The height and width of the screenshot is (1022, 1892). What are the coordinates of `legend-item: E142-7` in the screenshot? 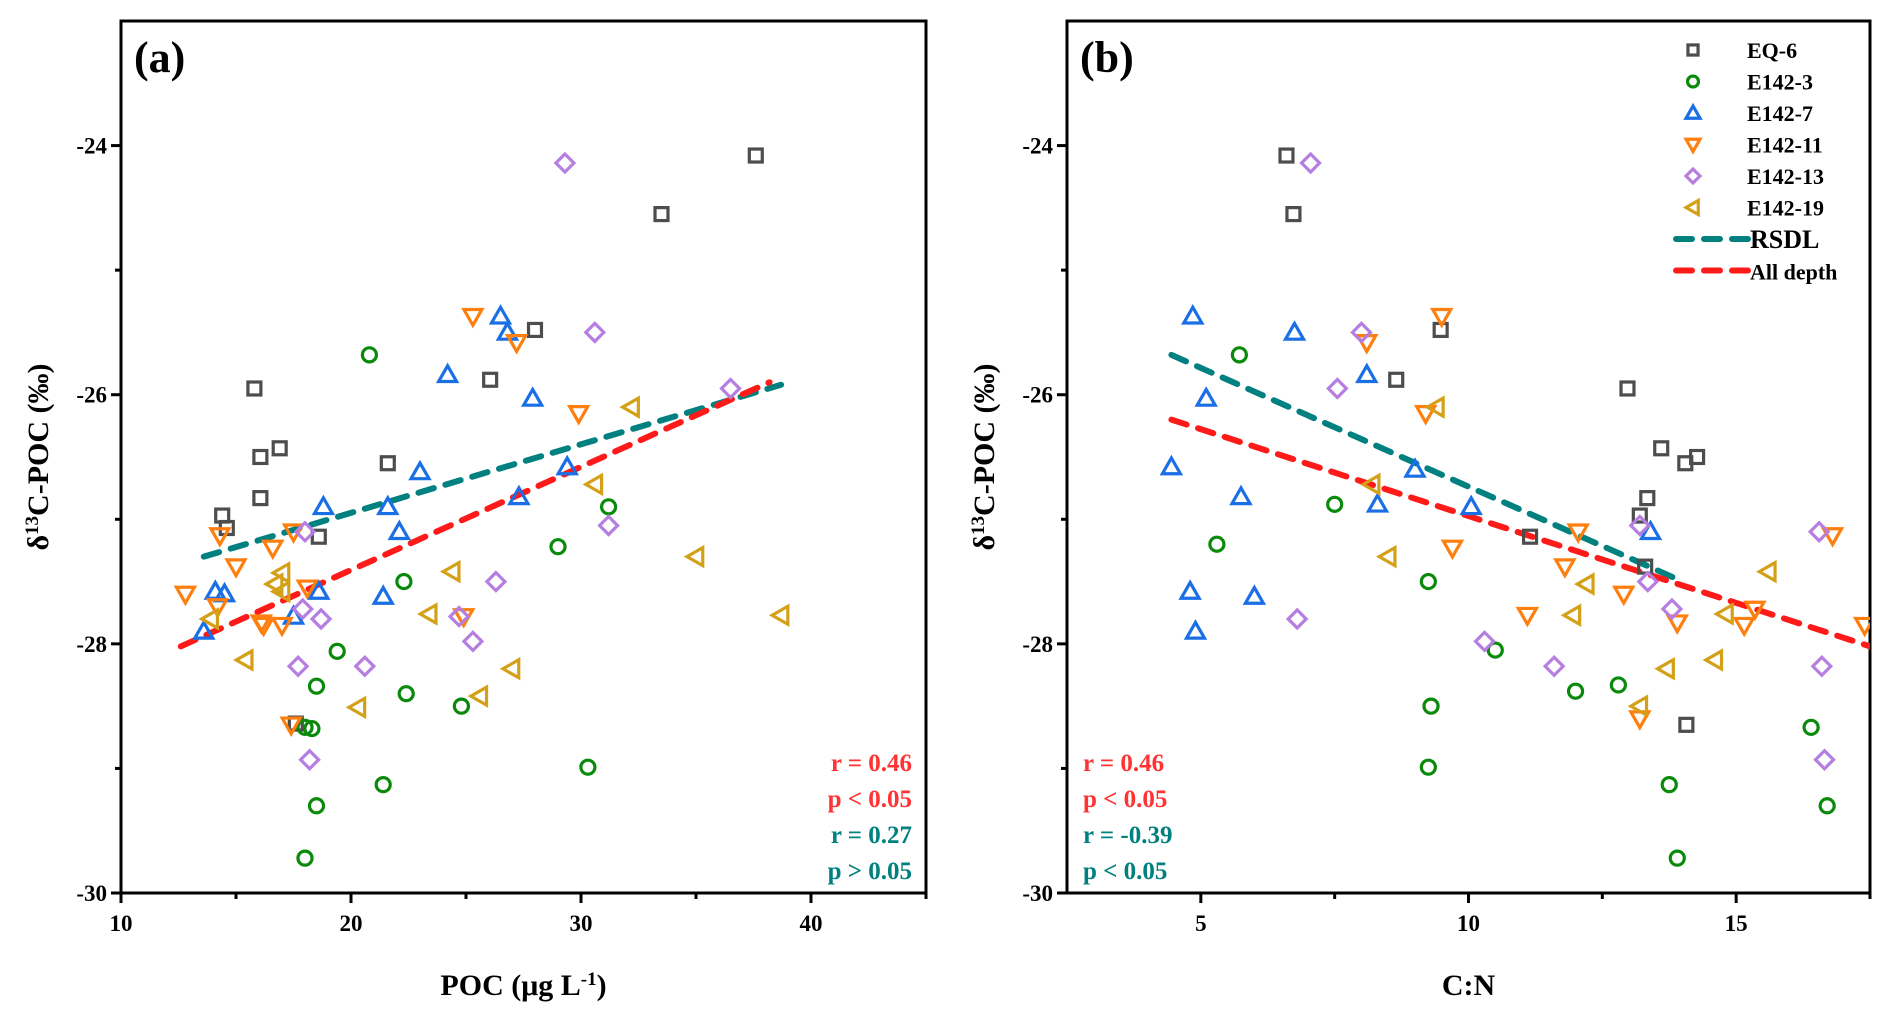 It's located at (1748, 113).